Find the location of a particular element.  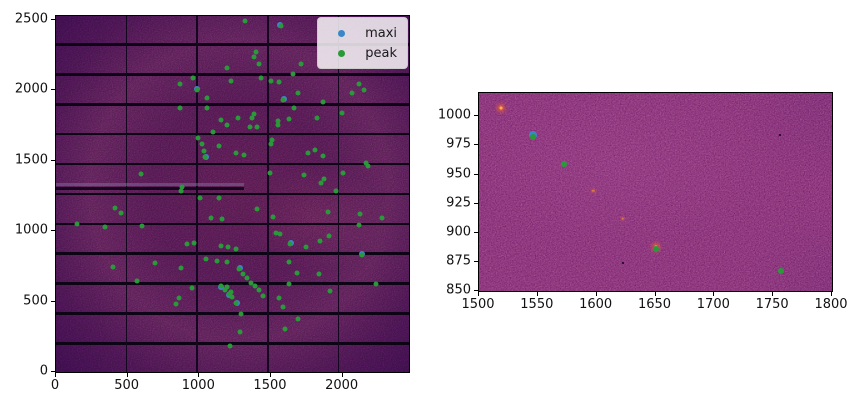

x-tick-label: 1750 is located at coordinates (772, 304).